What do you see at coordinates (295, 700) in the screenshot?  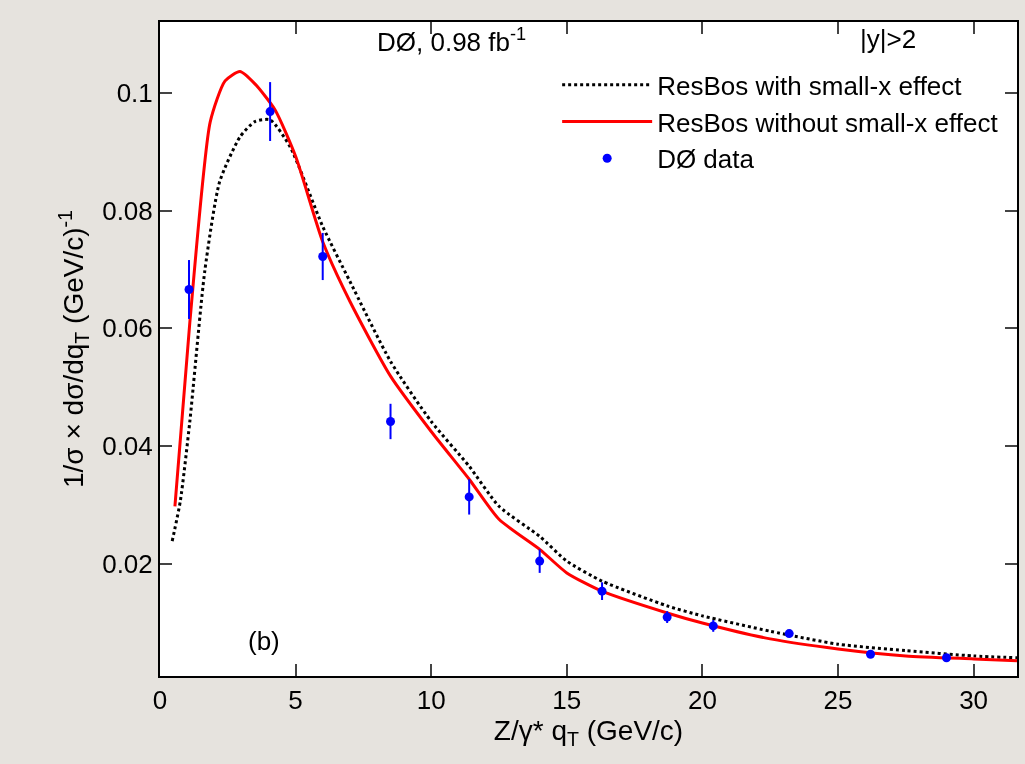 I see `x-tick-label: 5` at bounding box center [295, 700].